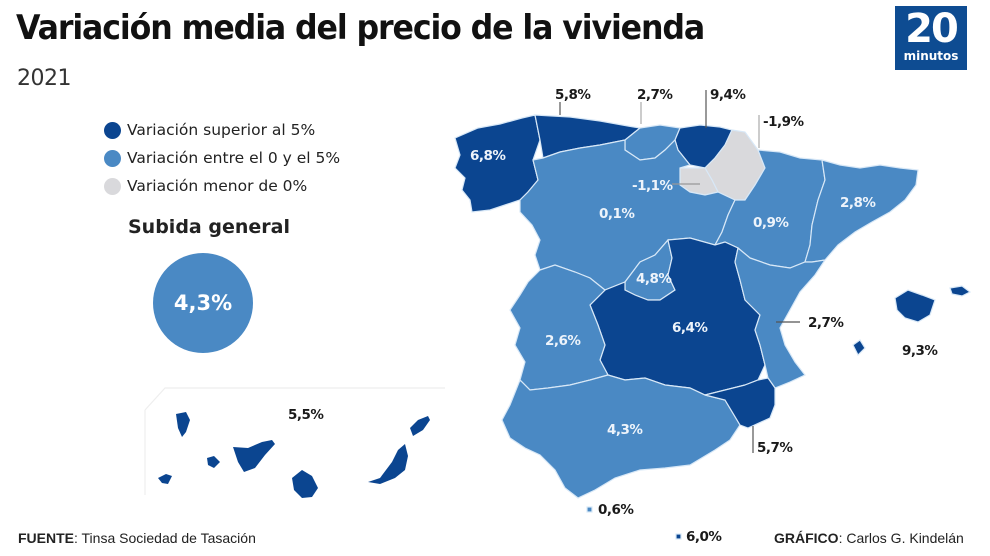  I want to click on region-melilla, so click(678, 536).